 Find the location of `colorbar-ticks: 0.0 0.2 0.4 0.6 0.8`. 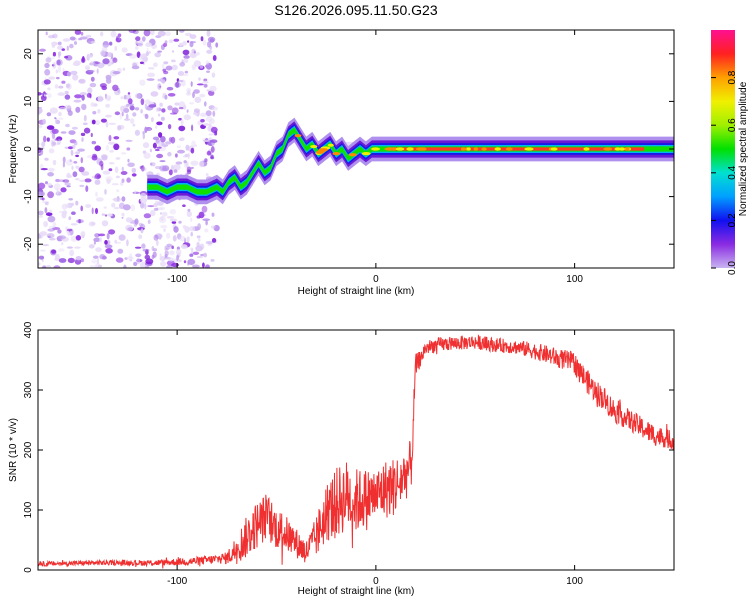

colorbar-ticks: 0.0 0.2 0.4 0.6 0.8 is located at coordinates (724, 172).